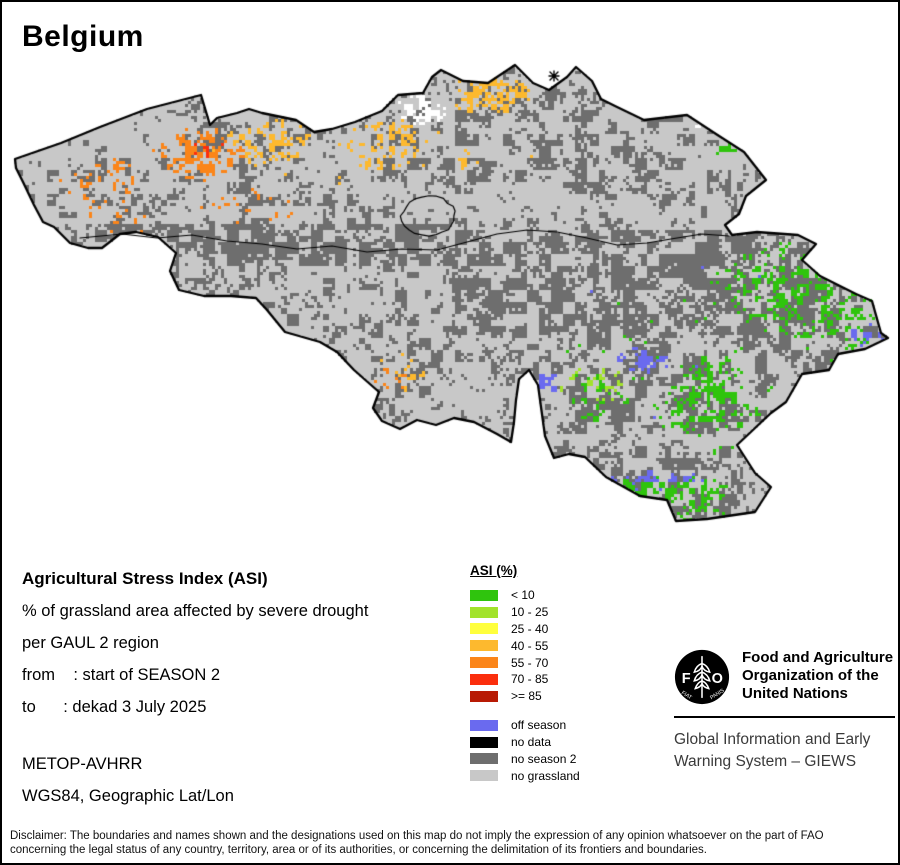 The image size is (900, 865). I want to click on legend-title: ASI (%), so click(494, 570).